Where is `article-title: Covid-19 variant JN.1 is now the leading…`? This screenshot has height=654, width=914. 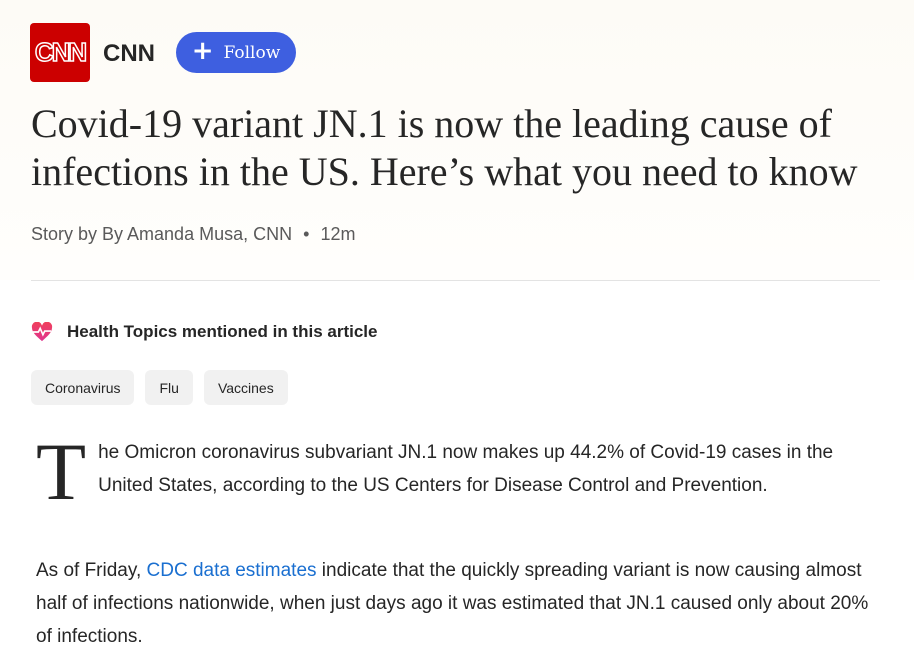 article-title: Covid-19 variant JN.1 is now the leading… is located at coordinates (444, 147).